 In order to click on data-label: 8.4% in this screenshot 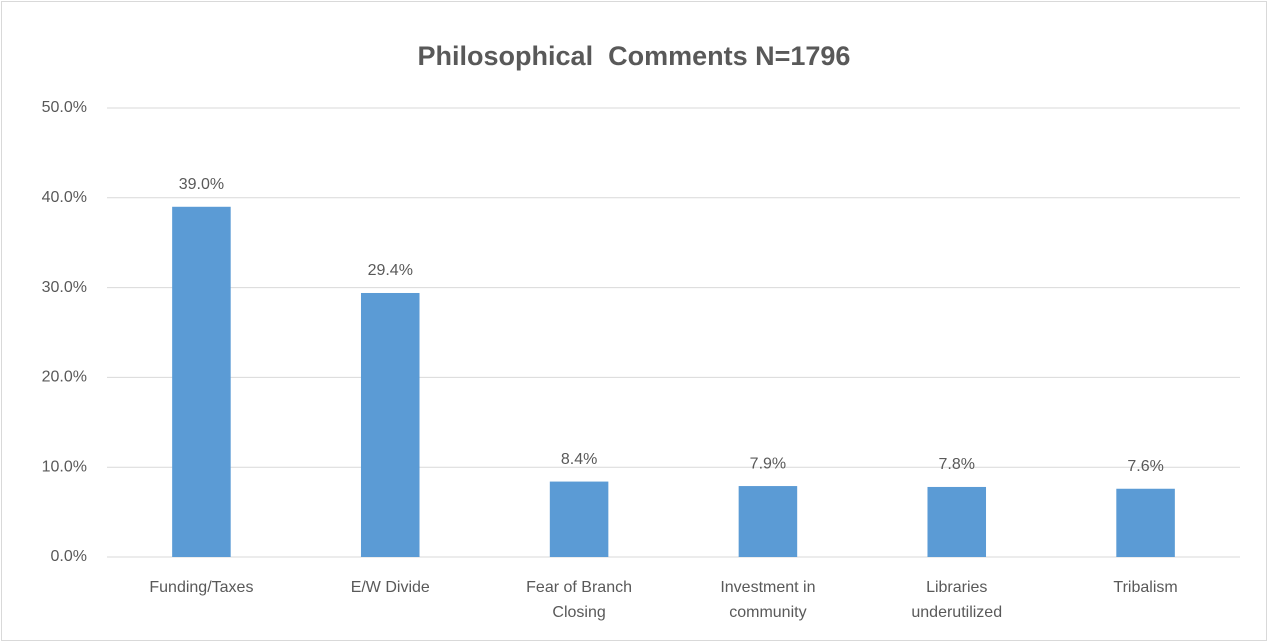, I will do `click(579, 459)`.